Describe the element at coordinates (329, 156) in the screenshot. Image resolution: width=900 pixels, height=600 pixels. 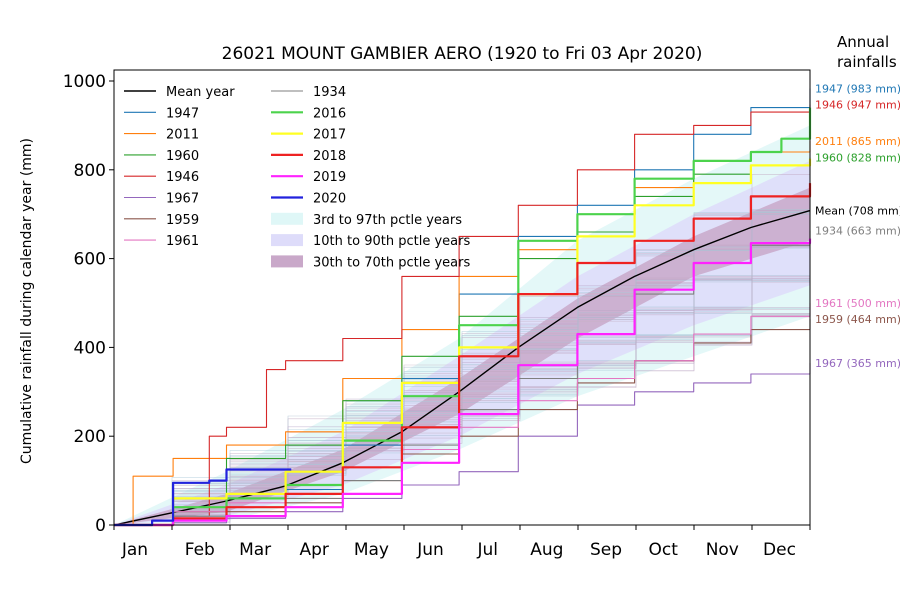
I see `legend-label-2018: 2018` at that location.